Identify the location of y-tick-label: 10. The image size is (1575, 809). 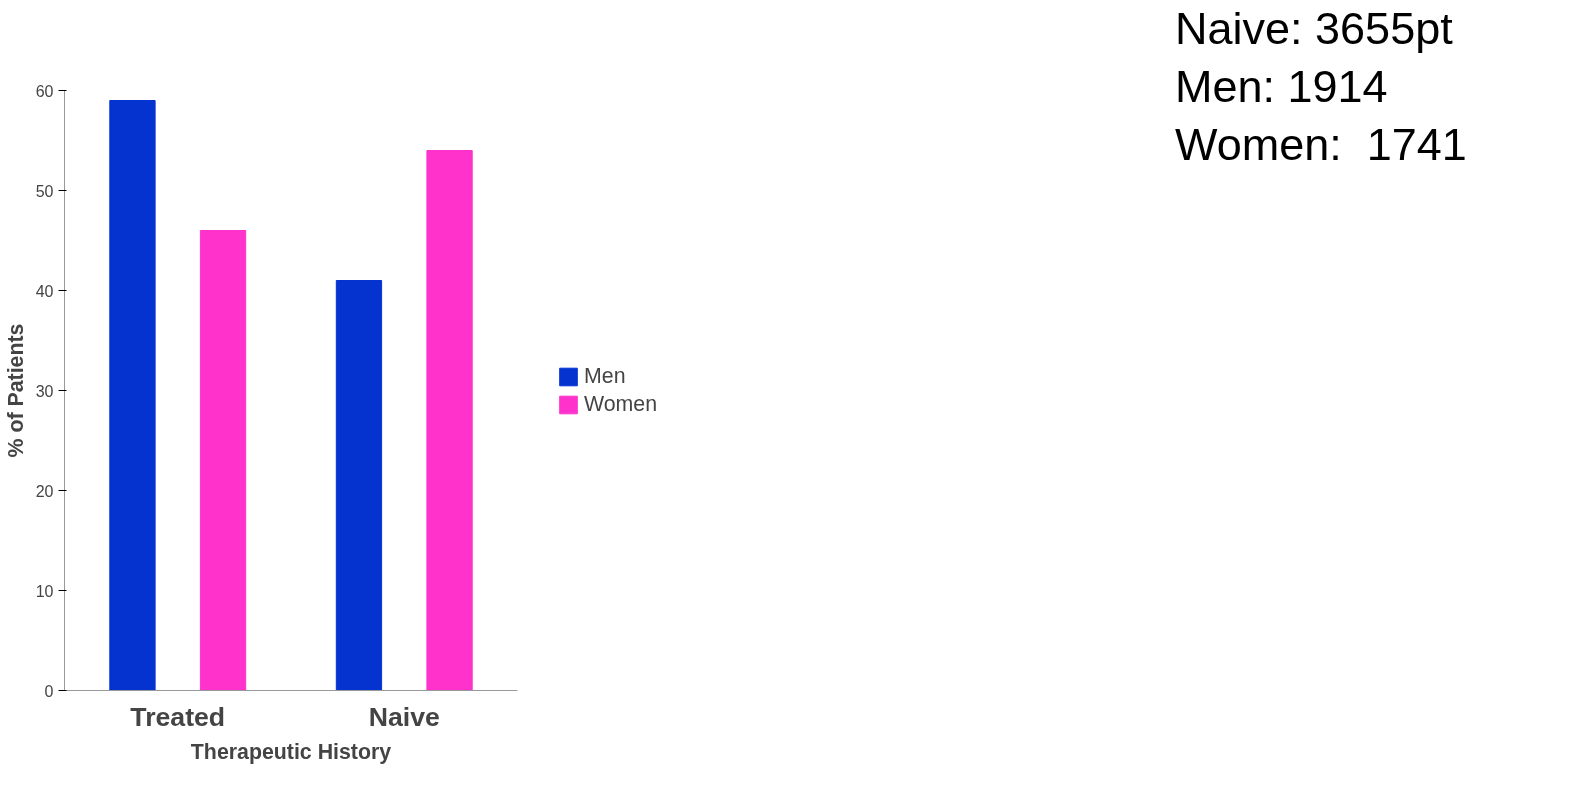
(44, 591).